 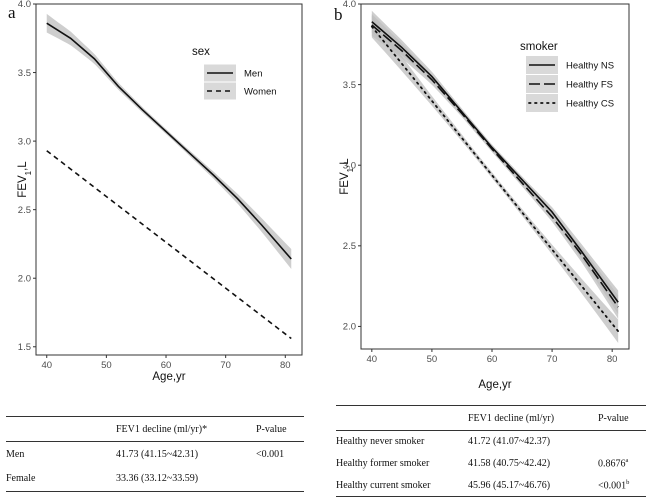 What do you see at coordinates (380, 442) in the screenshot?
I see `table-b-cell-group: Healthy never smoker` at bounding box center [380, 442].